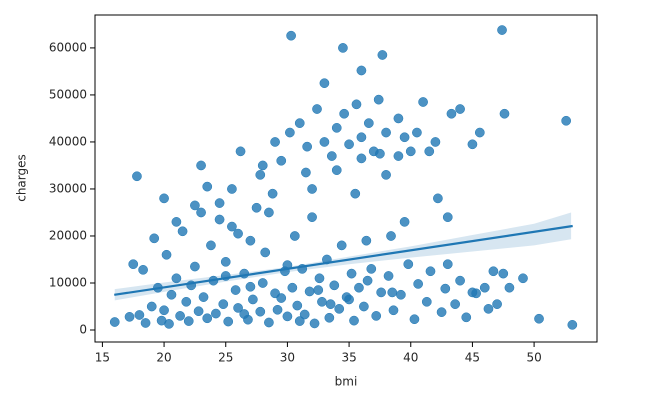 The height and width of the screenshot is (401, 648). Describe the element at coordinates (410, 358) in the screenshot. I see `x-tick-label: 40` at that location.